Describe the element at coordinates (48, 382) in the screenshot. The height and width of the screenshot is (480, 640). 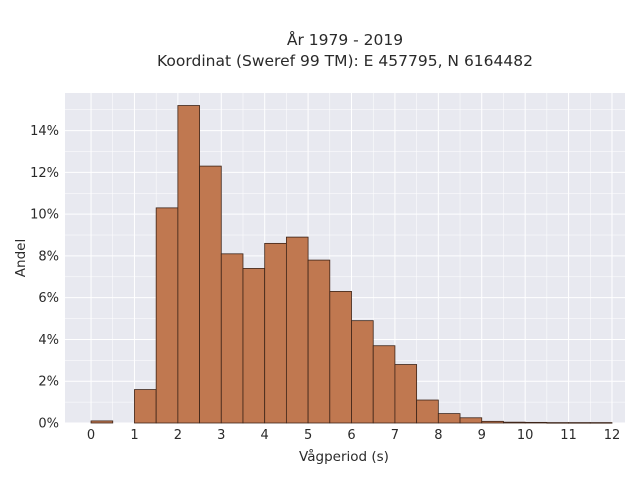
I see `y-tick-label: 2%` at that location.